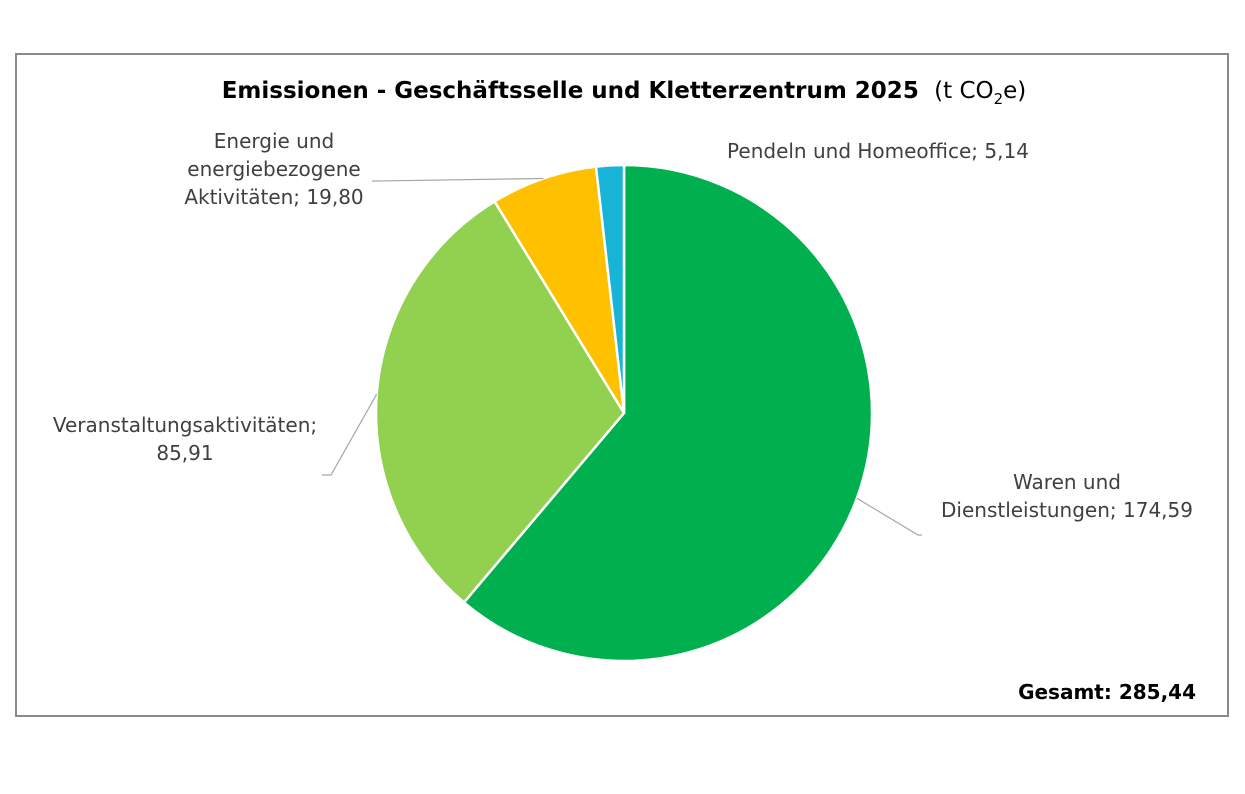  I want to click on slice-label-1: Waren und Dienstleistungen; 174,59, so click(1067, 496).